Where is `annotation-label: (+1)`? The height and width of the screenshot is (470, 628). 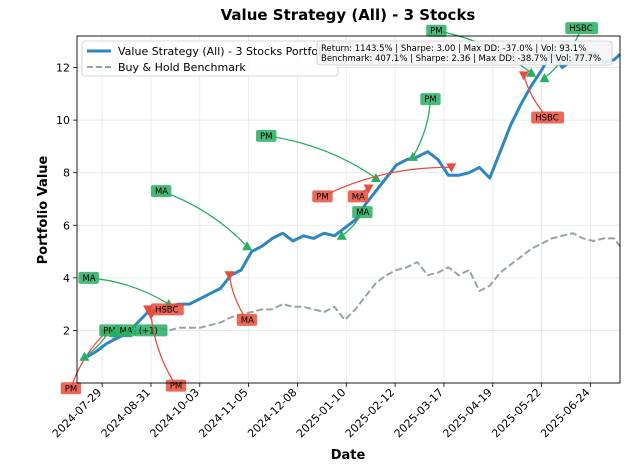
annotation-label: (+1) is located at coordinates (148, 331).